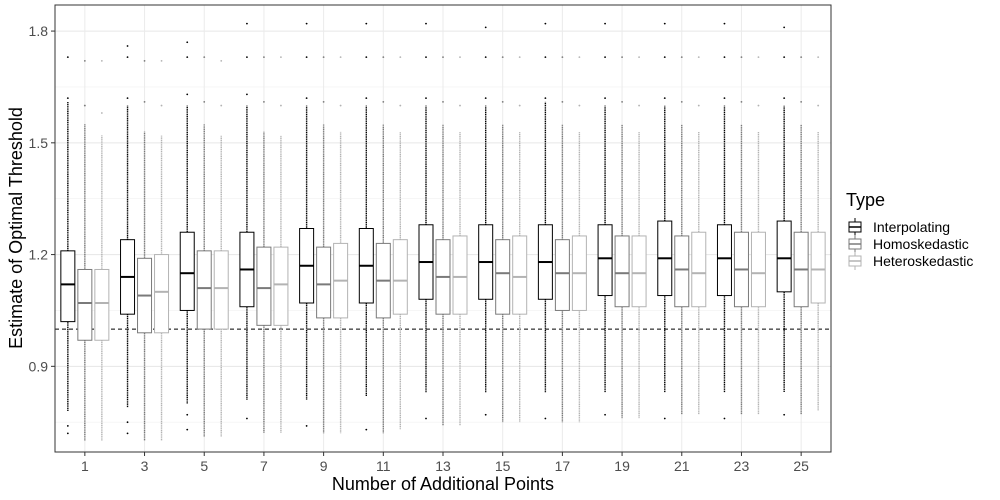  Describe the element at coordinates (39, 255) in the screenshot. I see `y-tick-label: 1.2` at that location.